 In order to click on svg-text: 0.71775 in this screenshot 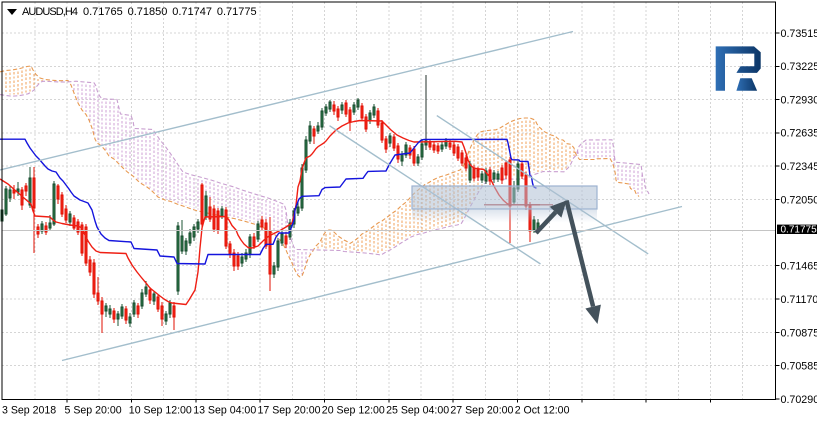, I will do `click(799, 230)`.